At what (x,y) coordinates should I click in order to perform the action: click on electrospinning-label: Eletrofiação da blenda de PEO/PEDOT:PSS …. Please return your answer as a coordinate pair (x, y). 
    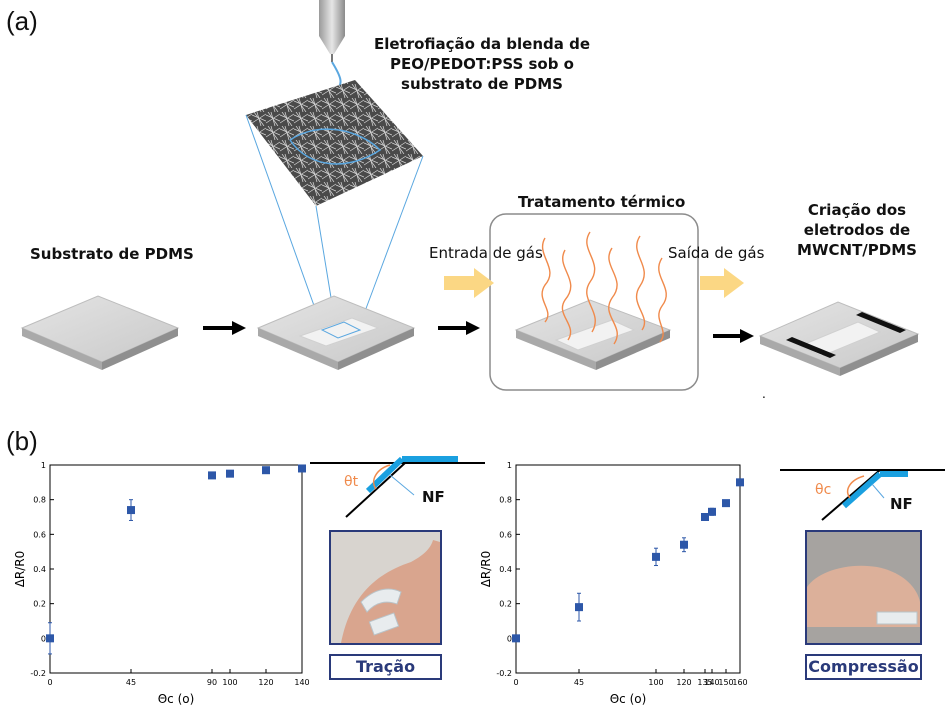
    Looking at the image, I should click on (482, 64).